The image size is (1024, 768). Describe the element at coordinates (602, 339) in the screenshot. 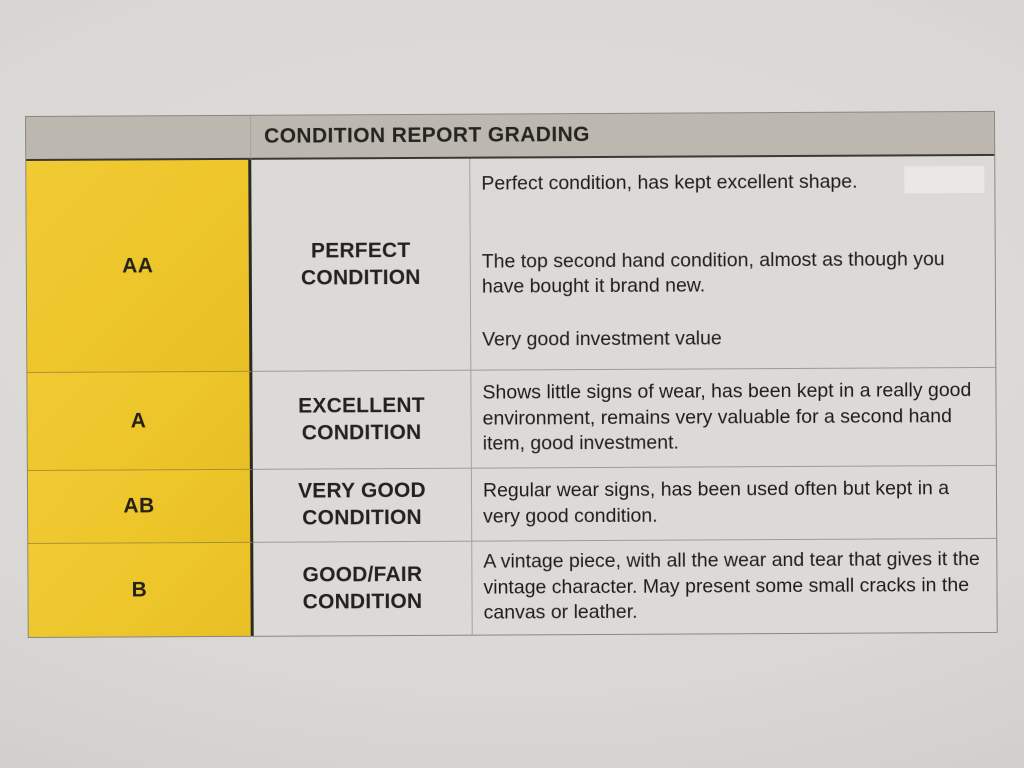

I see `description-paragraph: Very good investment value` at that location.